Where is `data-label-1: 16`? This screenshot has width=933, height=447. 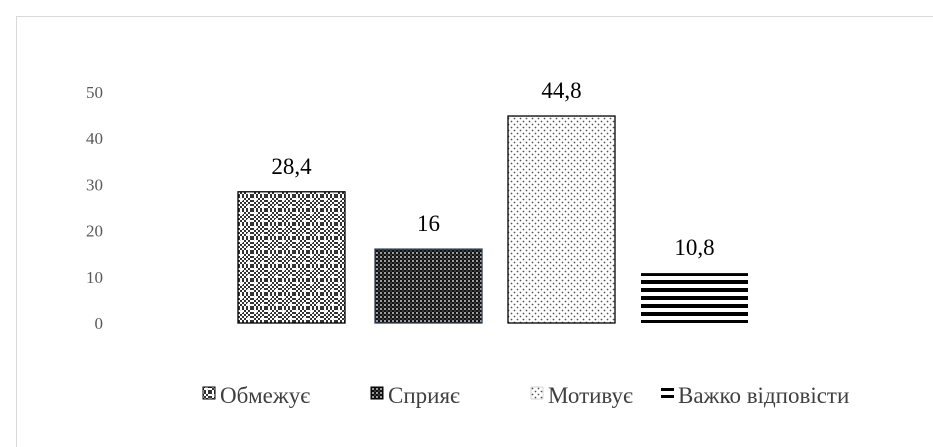 data-label-1: 16 is located at coordinates (428, 223).